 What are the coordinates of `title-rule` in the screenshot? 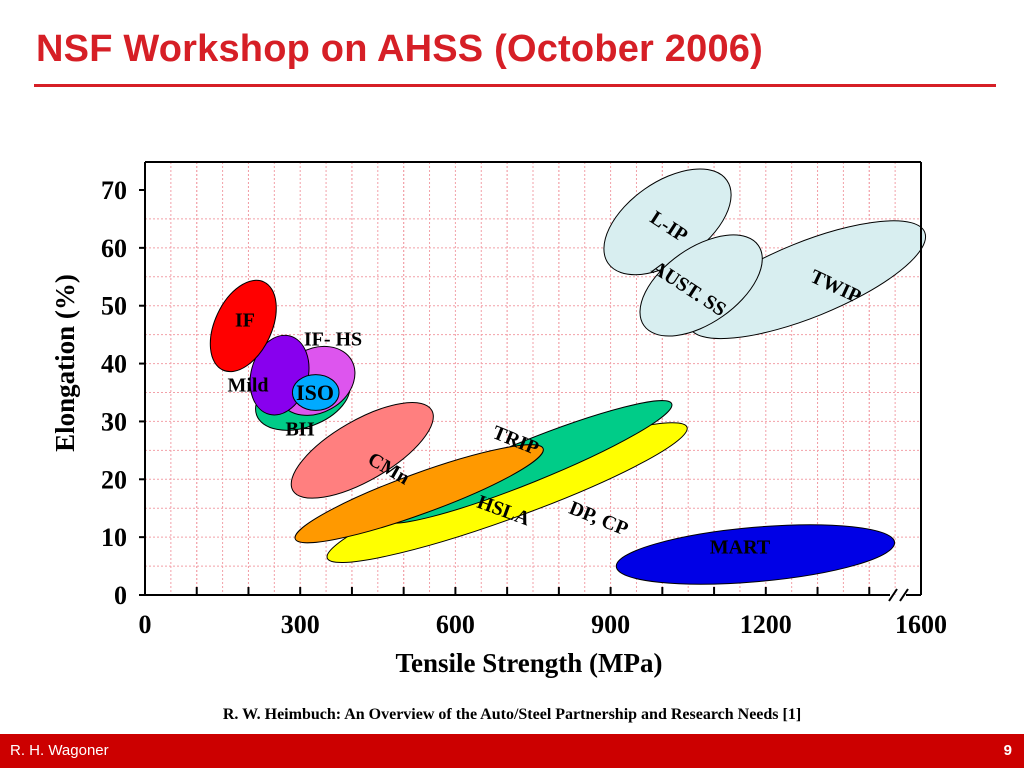 It's located at (515, 85).